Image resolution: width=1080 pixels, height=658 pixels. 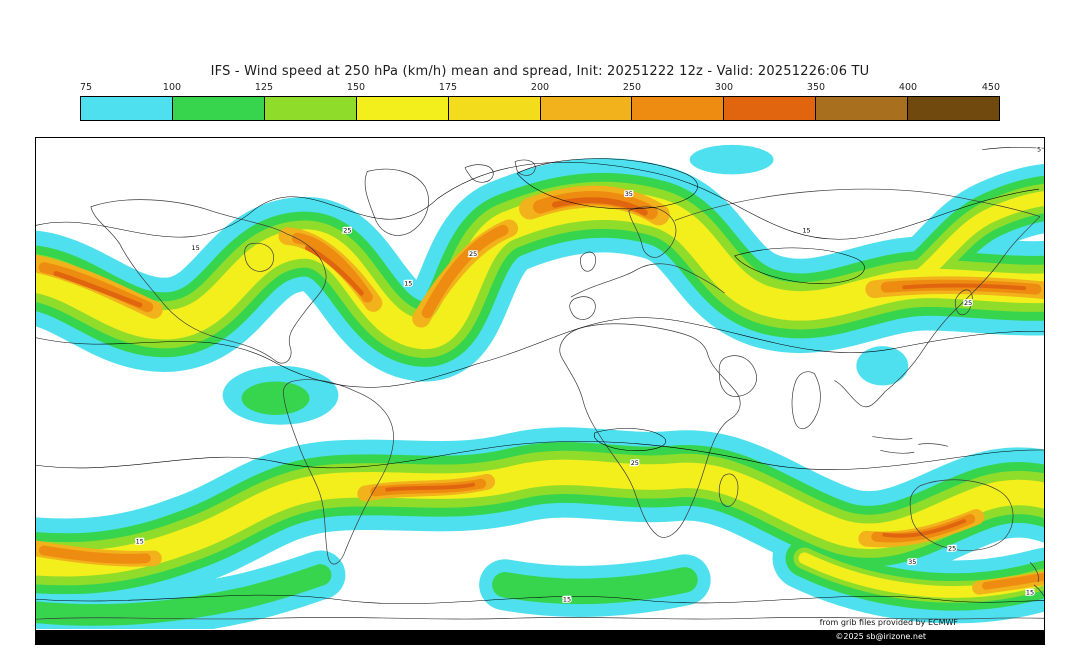 I want to click on colorbar-tick: 350, so click(x=816, y=87).